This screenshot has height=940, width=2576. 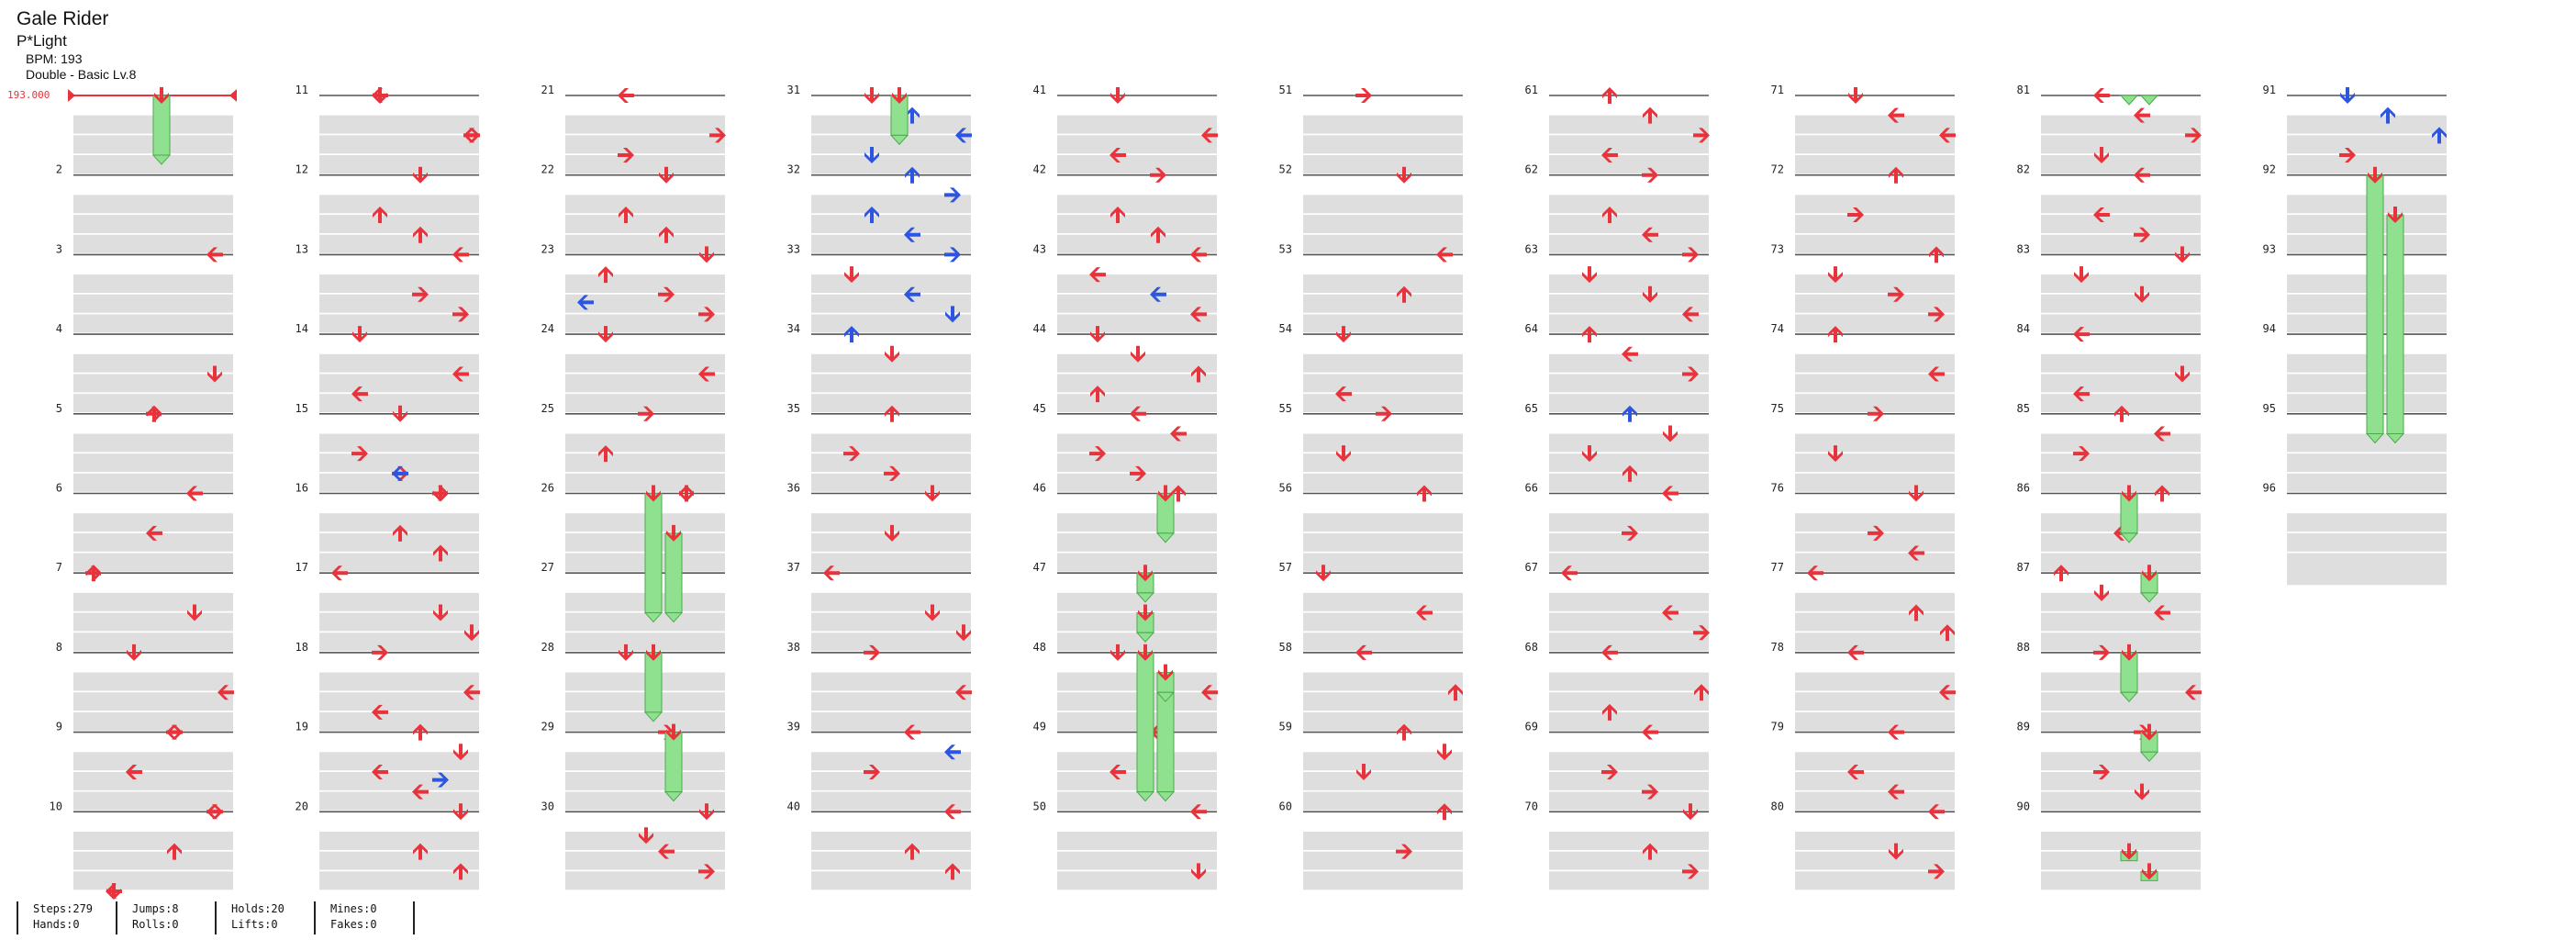 I want to click on measure-number: 65, so click(x=1531, y=409).